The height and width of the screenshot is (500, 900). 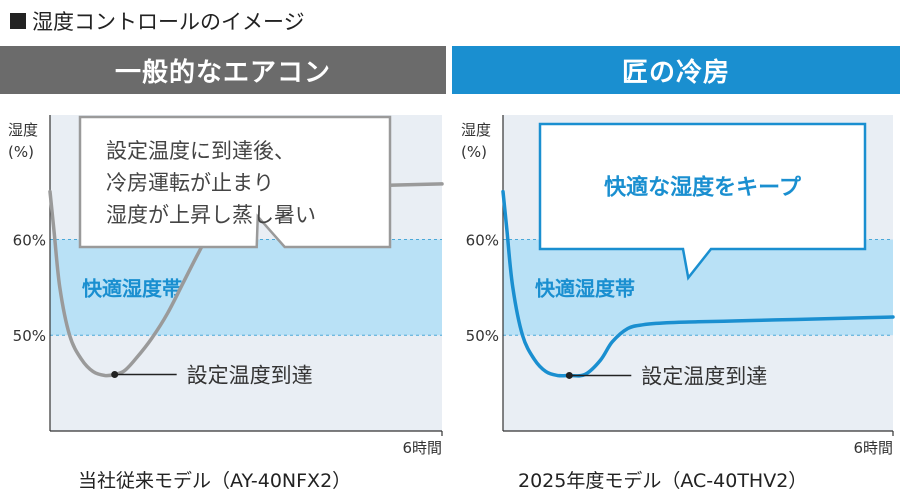 I want to click on caption-takumi: 2025年度モデル（AC-40THV2）, so click(x=663, y=481).